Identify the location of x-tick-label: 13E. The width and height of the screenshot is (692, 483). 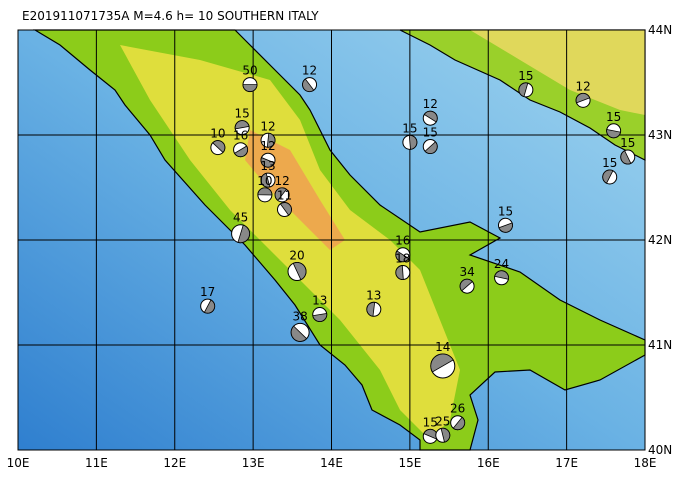
(253, 463).